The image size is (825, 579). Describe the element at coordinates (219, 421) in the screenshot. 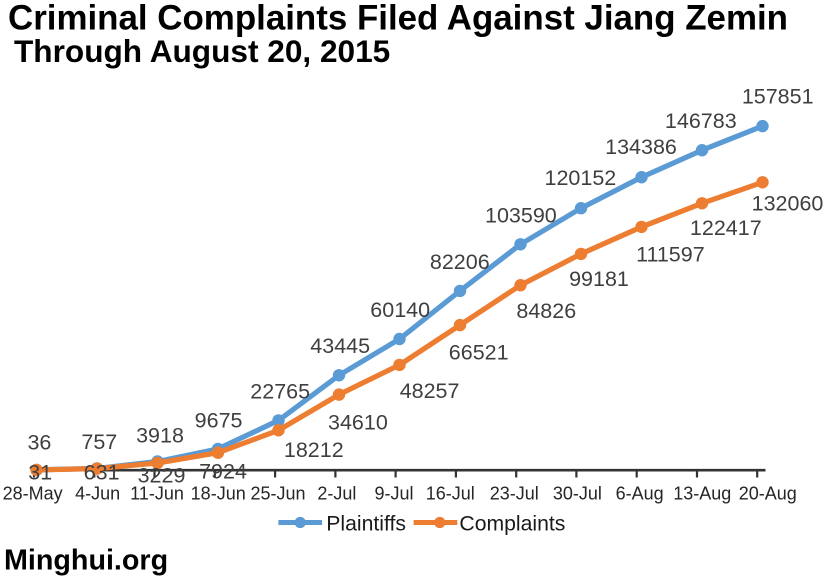

I see `svg-text: 9675` at that location.